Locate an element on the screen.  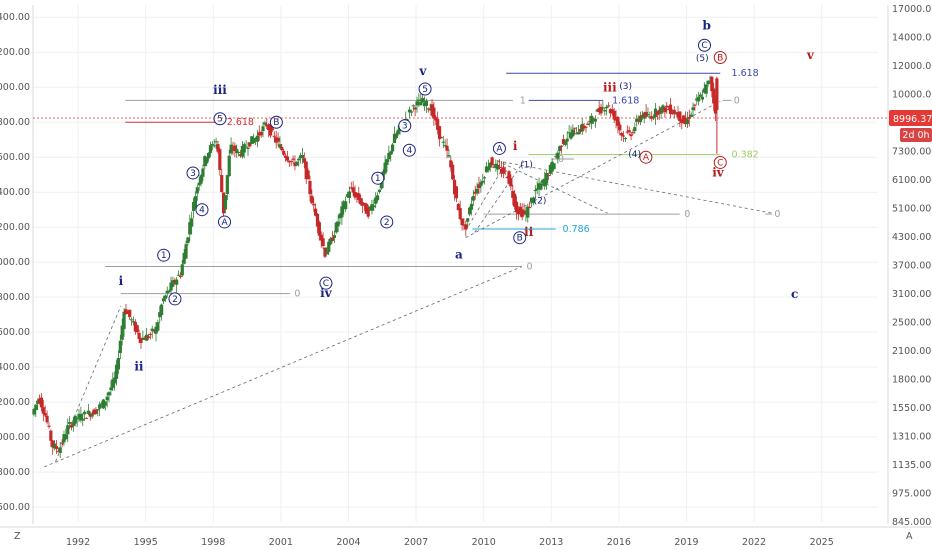
time-tick-label: 1998 is located at coordinates (213, 542).